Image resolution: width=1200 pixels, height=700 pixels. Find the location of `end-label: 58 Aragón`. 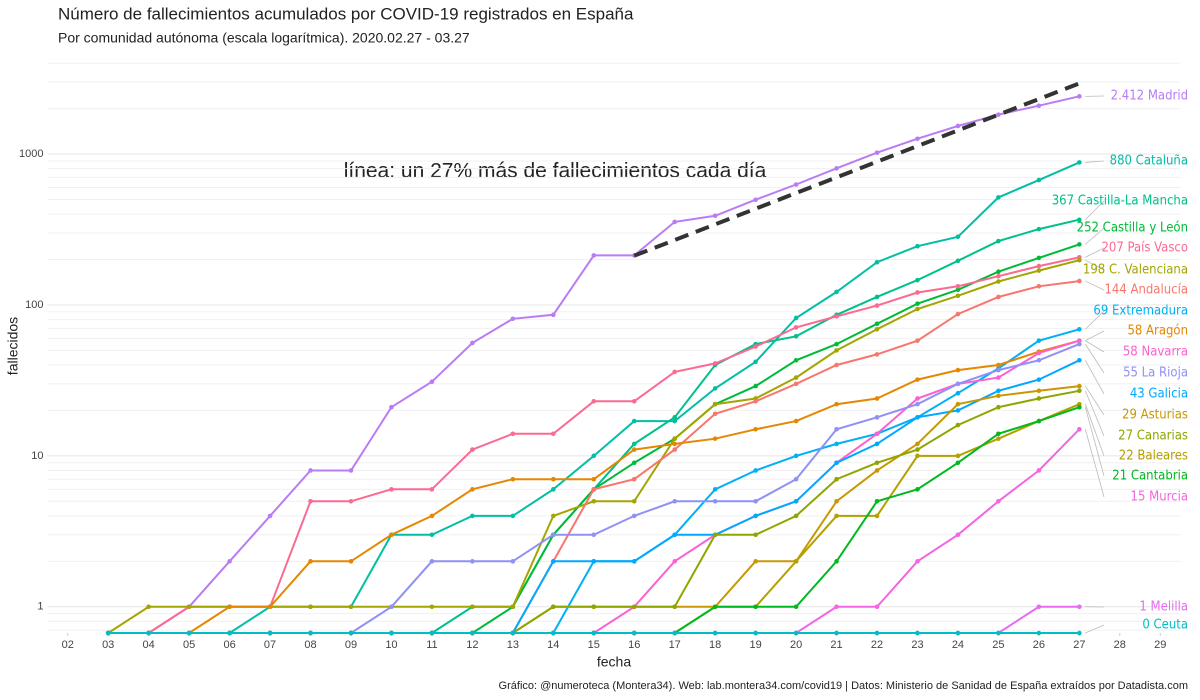

end-label: 58 Aragón is located at coordinates (1157, 331).